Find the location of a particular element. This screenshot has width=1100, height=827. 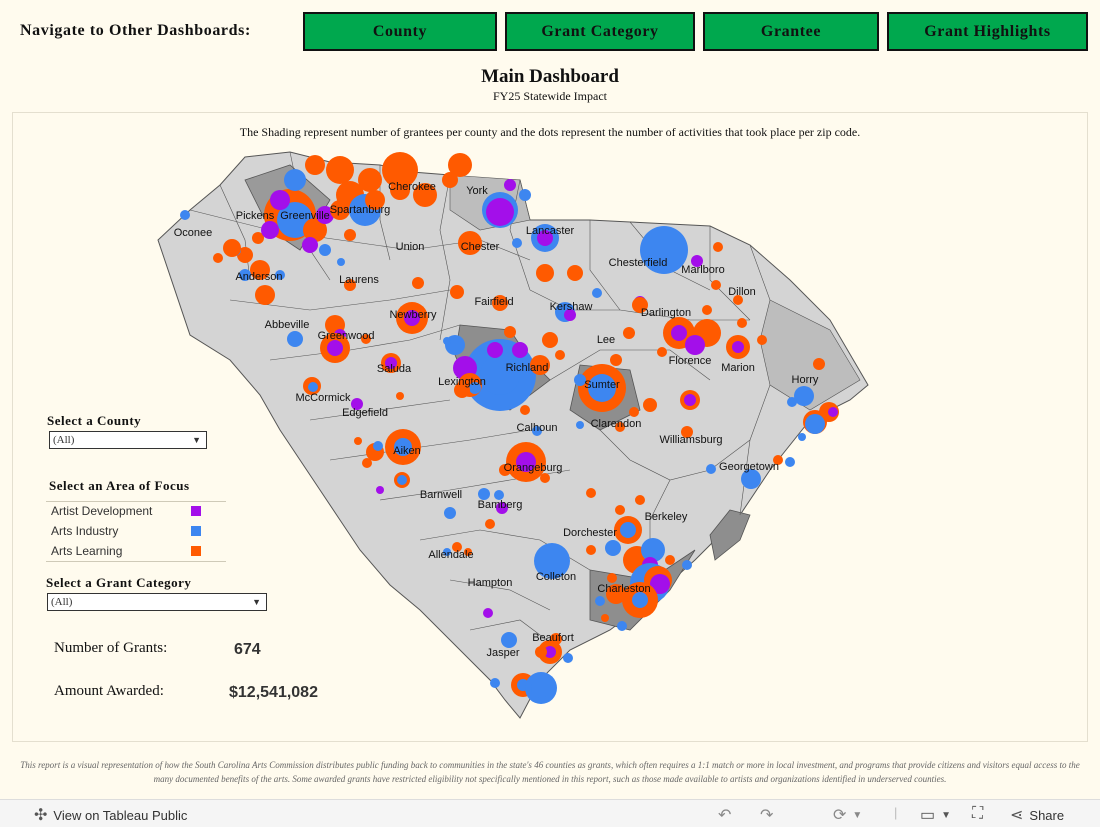

legend-item-arts-industry: Arts Industry is located at coordinates (128, 531).